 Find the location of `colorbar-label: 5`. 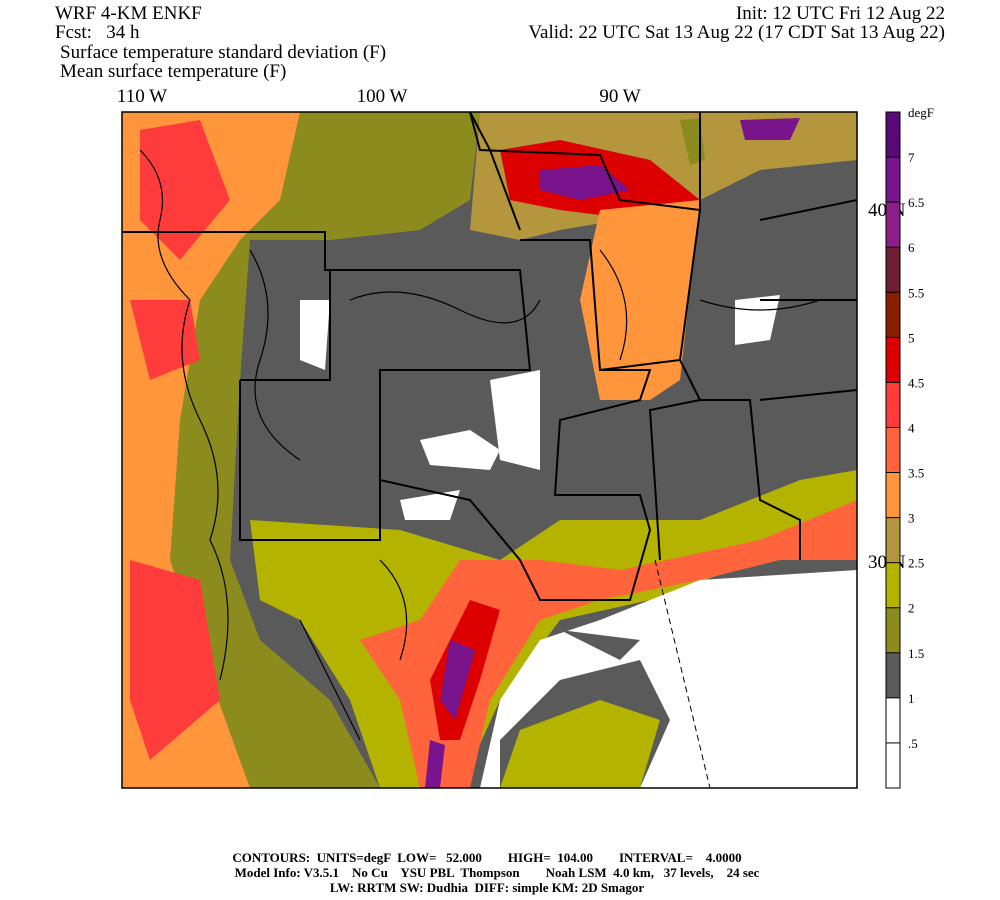

colorbar-label: 5 is located at coordinates (911, 337).